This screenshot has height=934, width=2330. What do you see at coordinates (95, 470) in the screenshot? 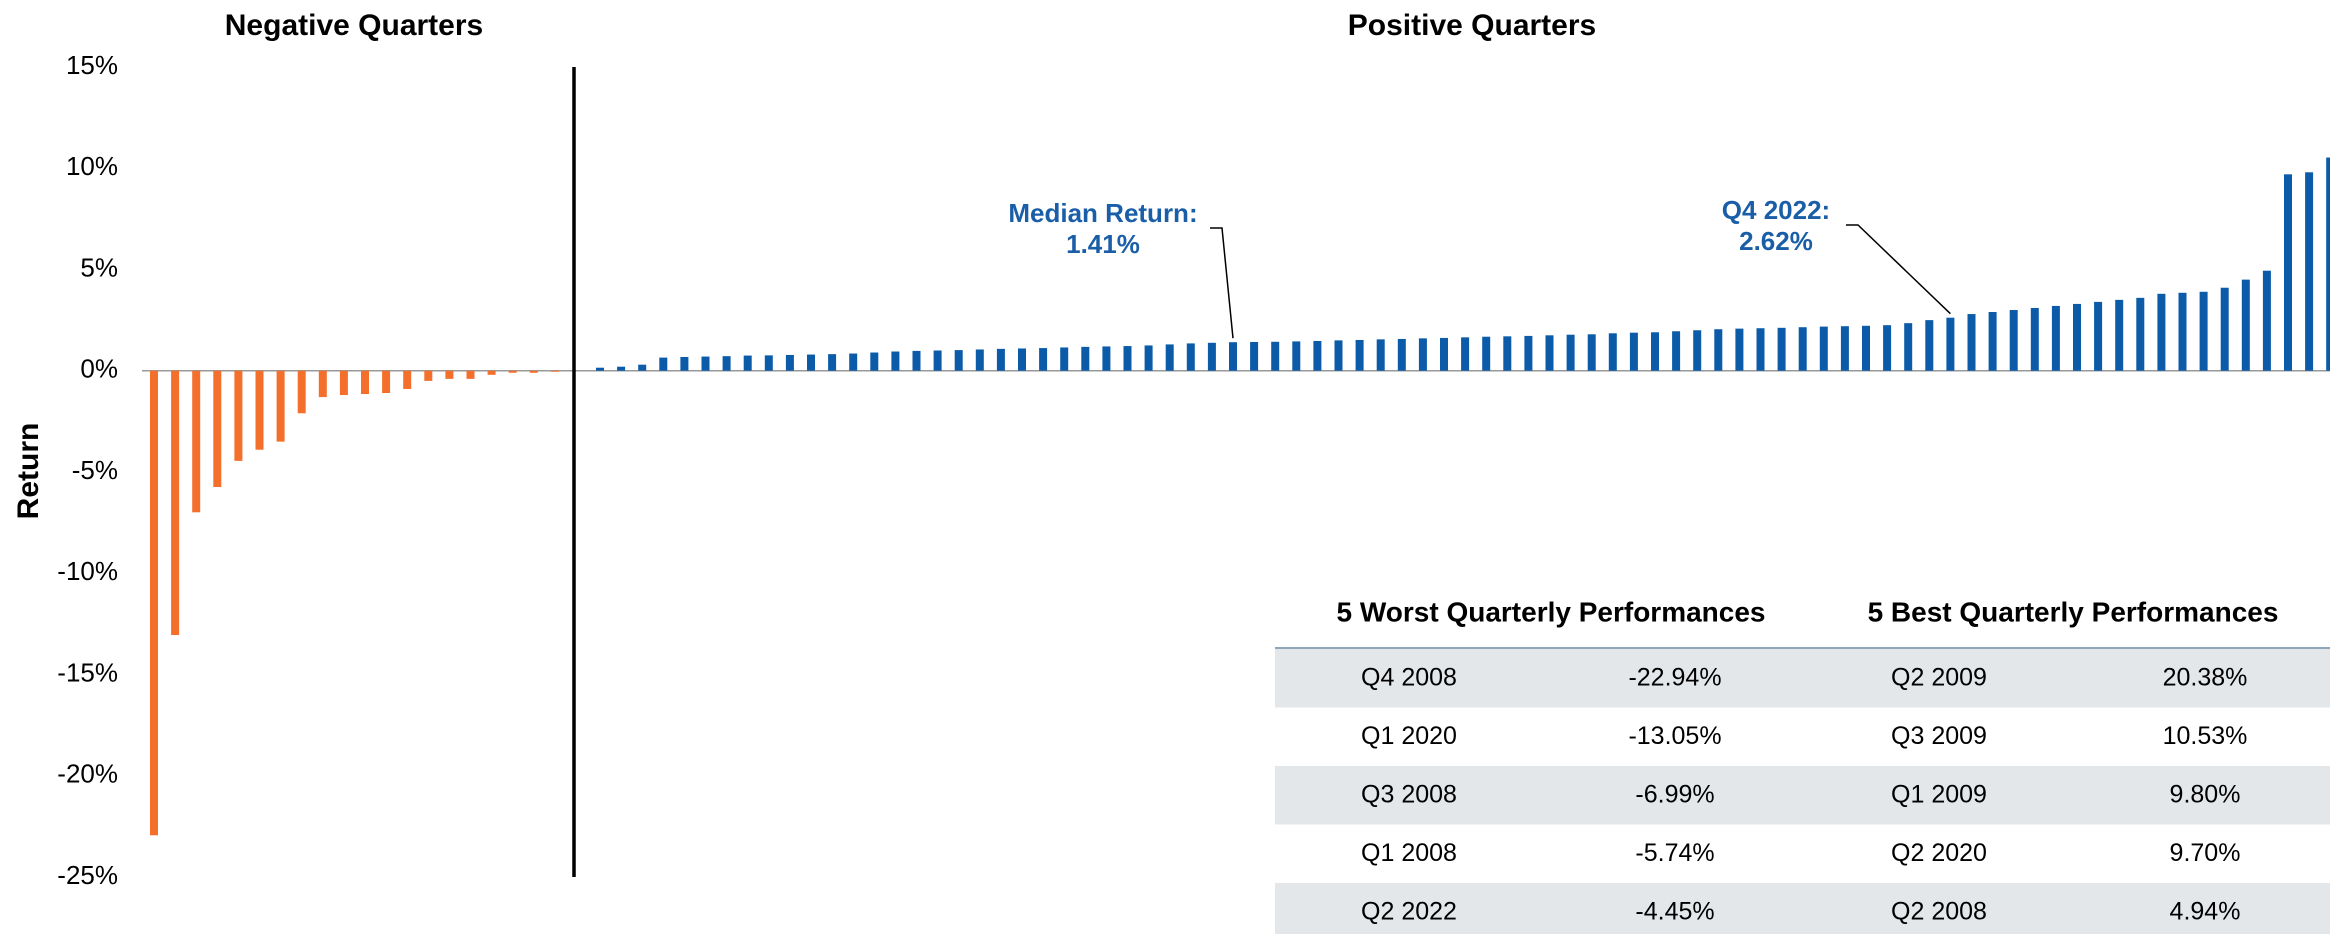
I see `y-tick-label: -5%` at bounding box center [95, 470].